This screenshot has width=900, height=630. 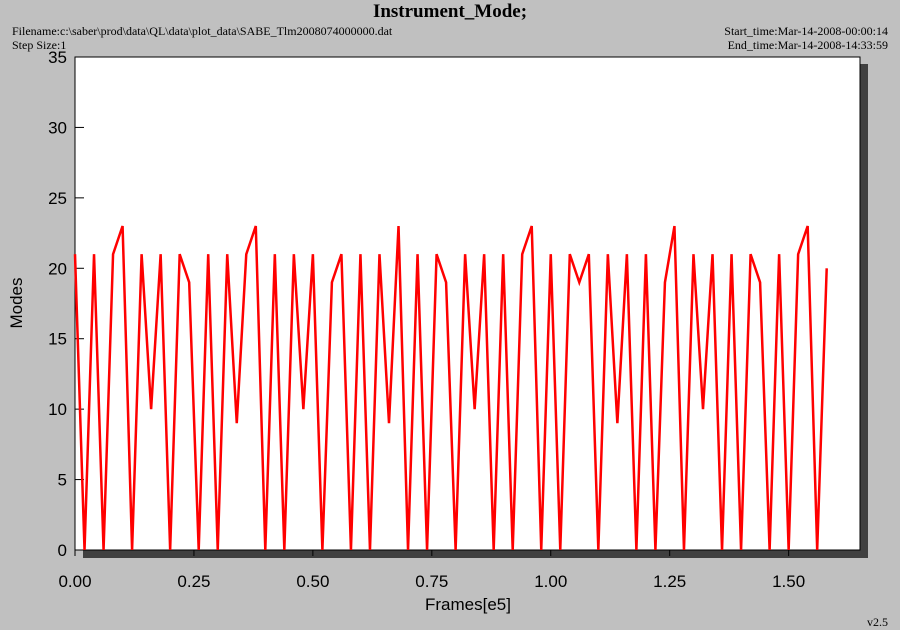 What do you see at coordinates (74, 581) in the screenshot?
I see `x-tick-label: 0.00` at bounding box center [74, 581].